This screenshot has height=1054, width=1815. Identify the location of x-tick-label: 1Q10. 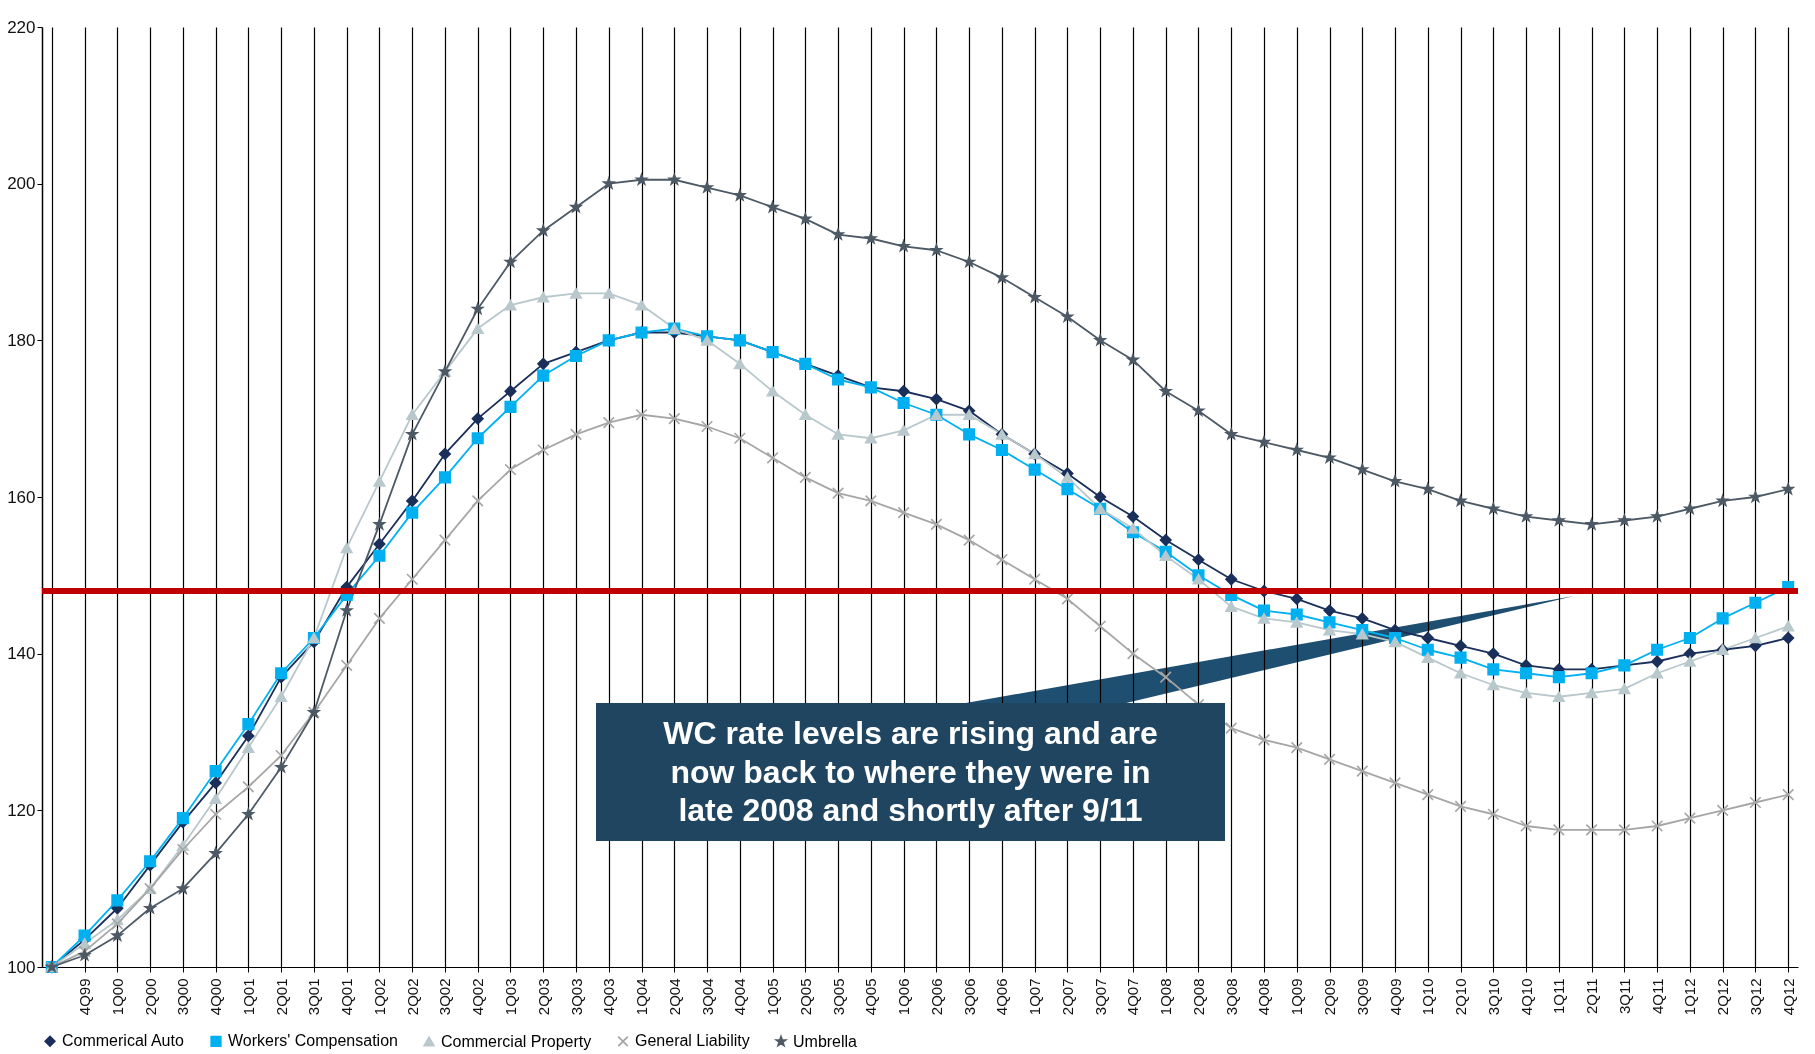
(1428, 997).